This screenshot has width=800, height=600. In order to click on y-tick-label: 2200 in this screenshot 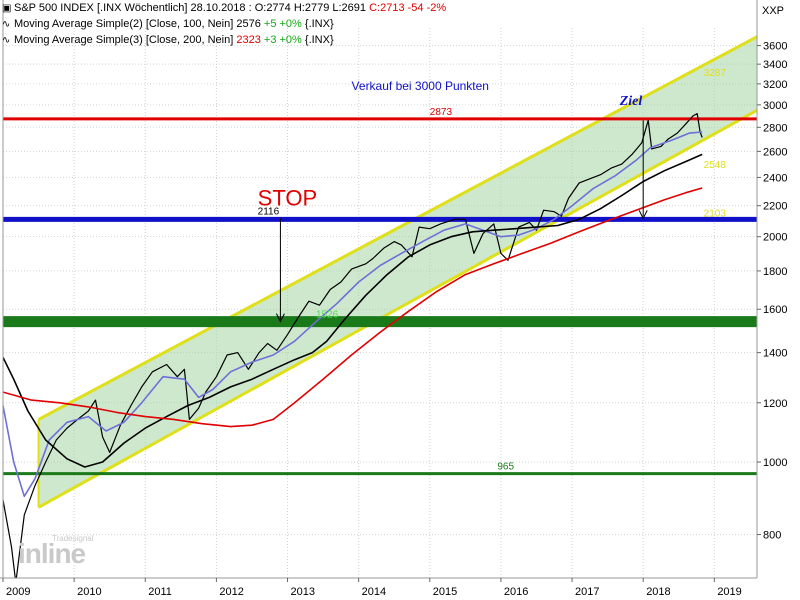, I will do `click(775, 207)`.